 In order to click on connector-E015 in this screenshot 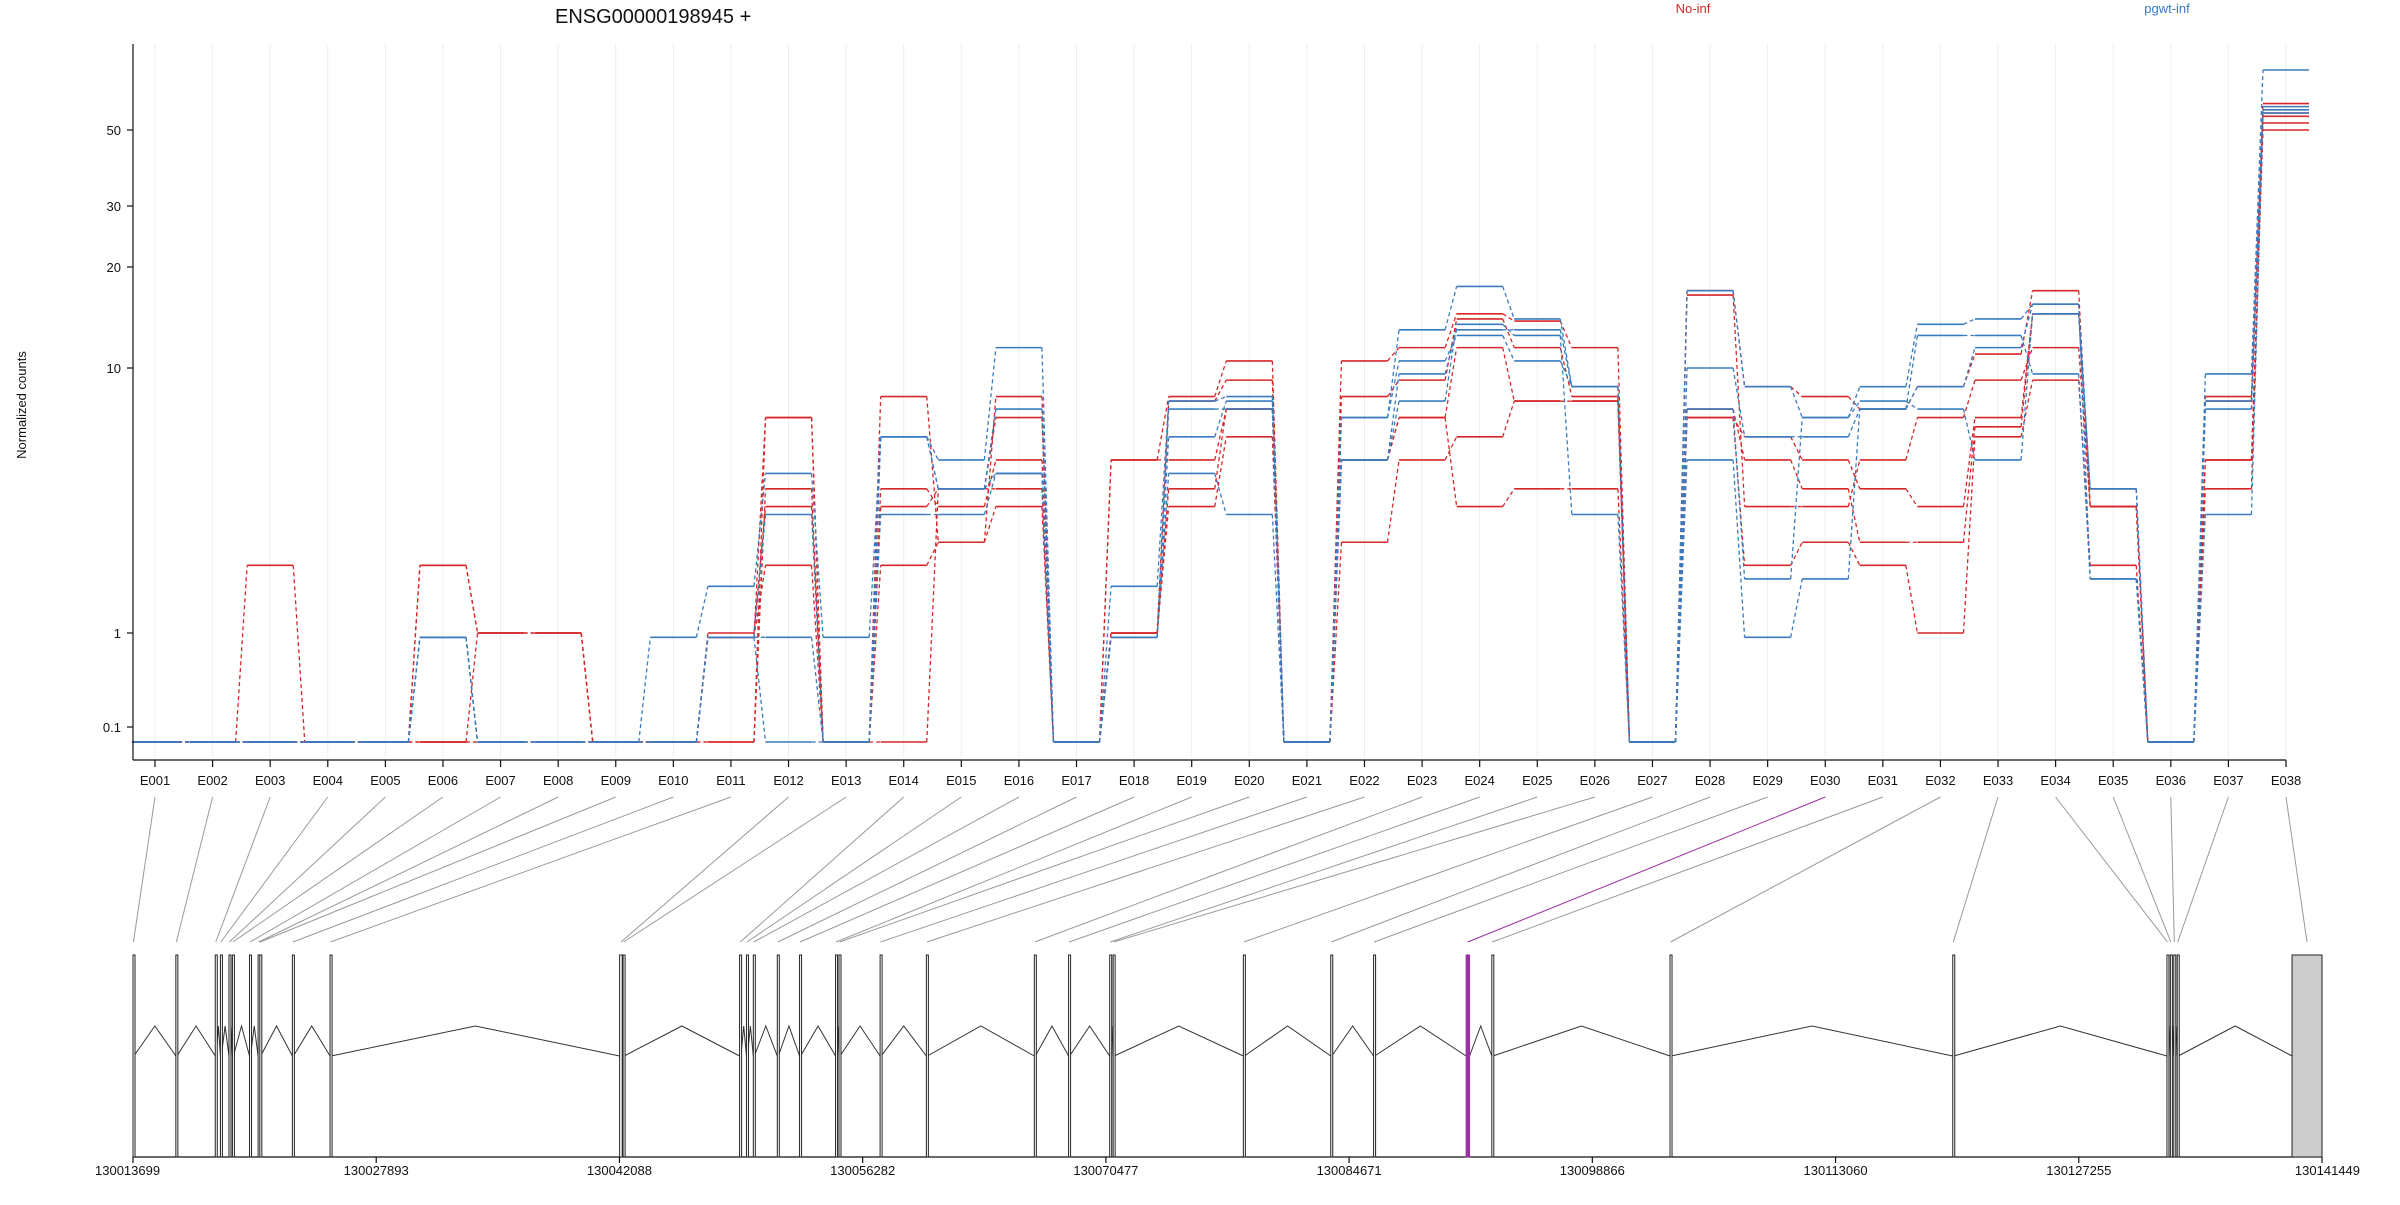, I will do `click(854, 869)`.